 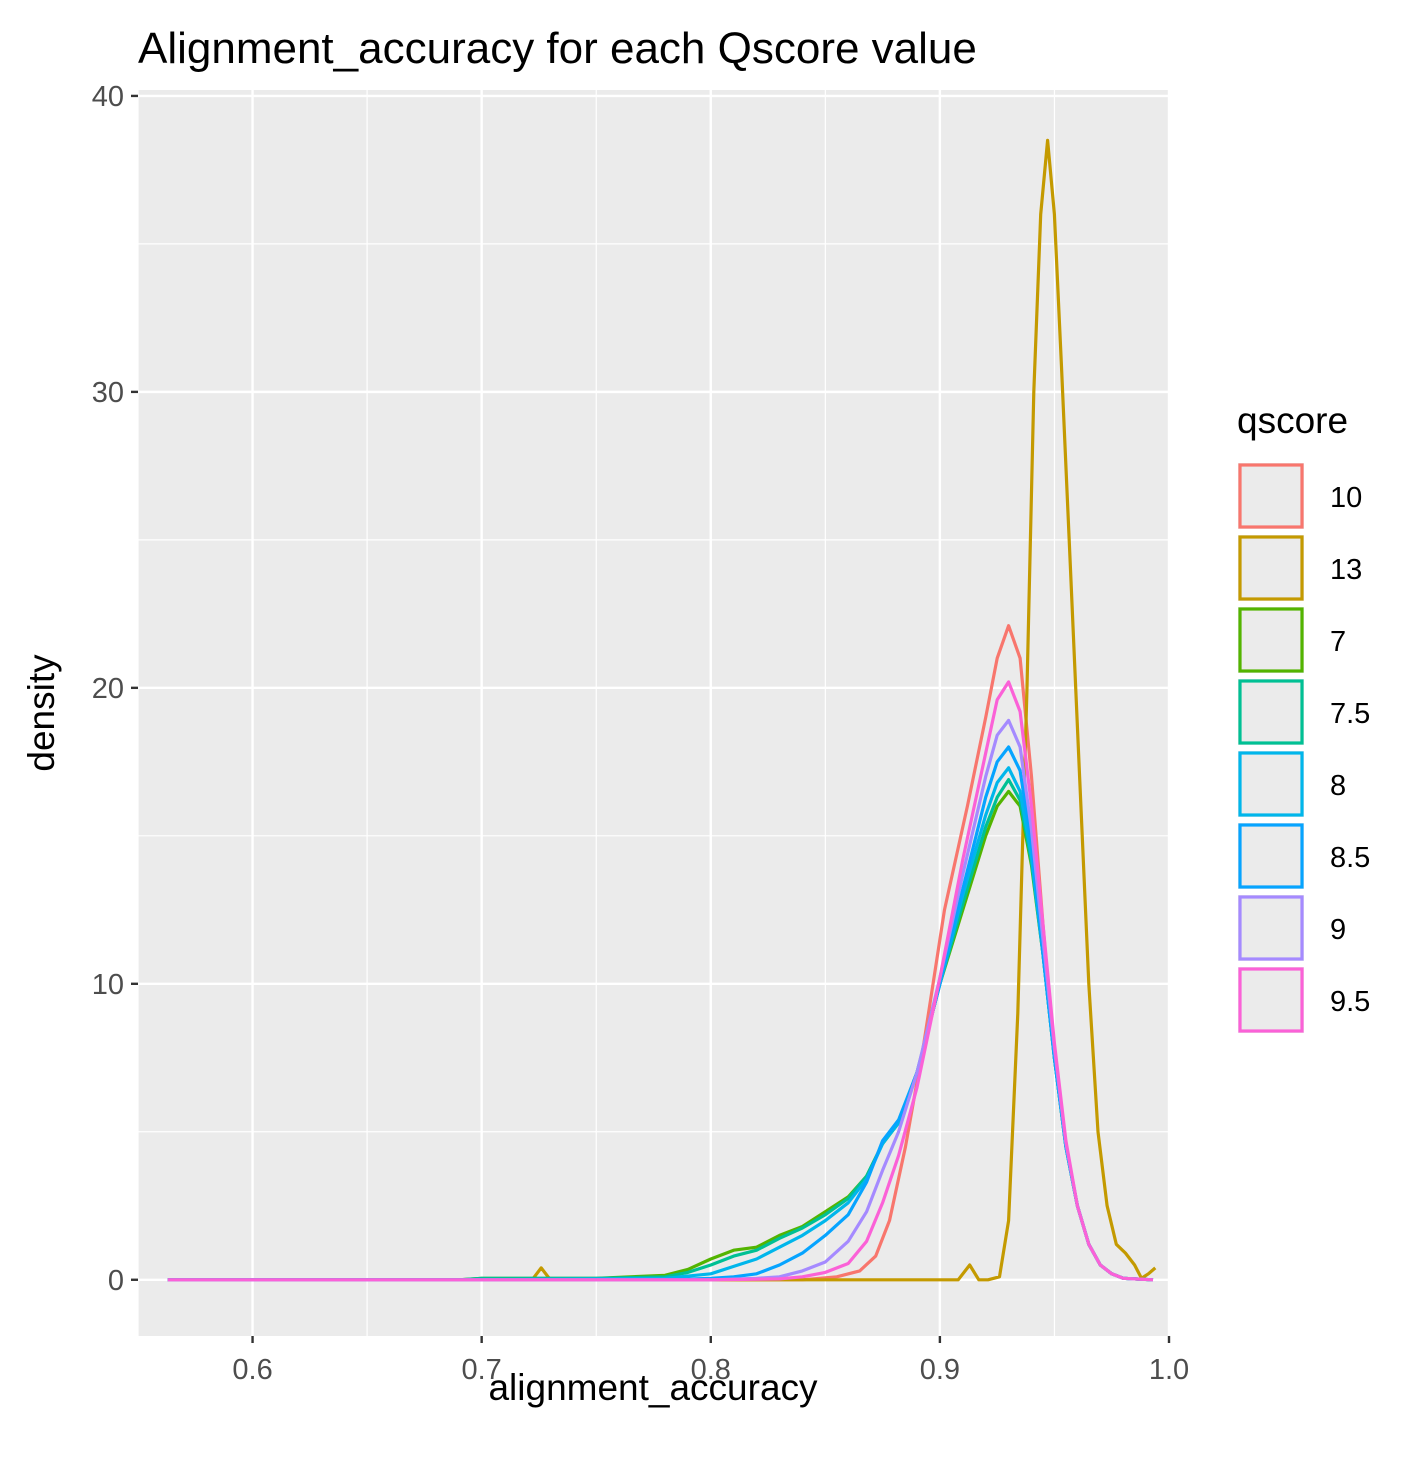 What do you see at coordinates (108, 985) in the screenshot?
I see `y-tick-label: 10` at bounding box center [108, 985].